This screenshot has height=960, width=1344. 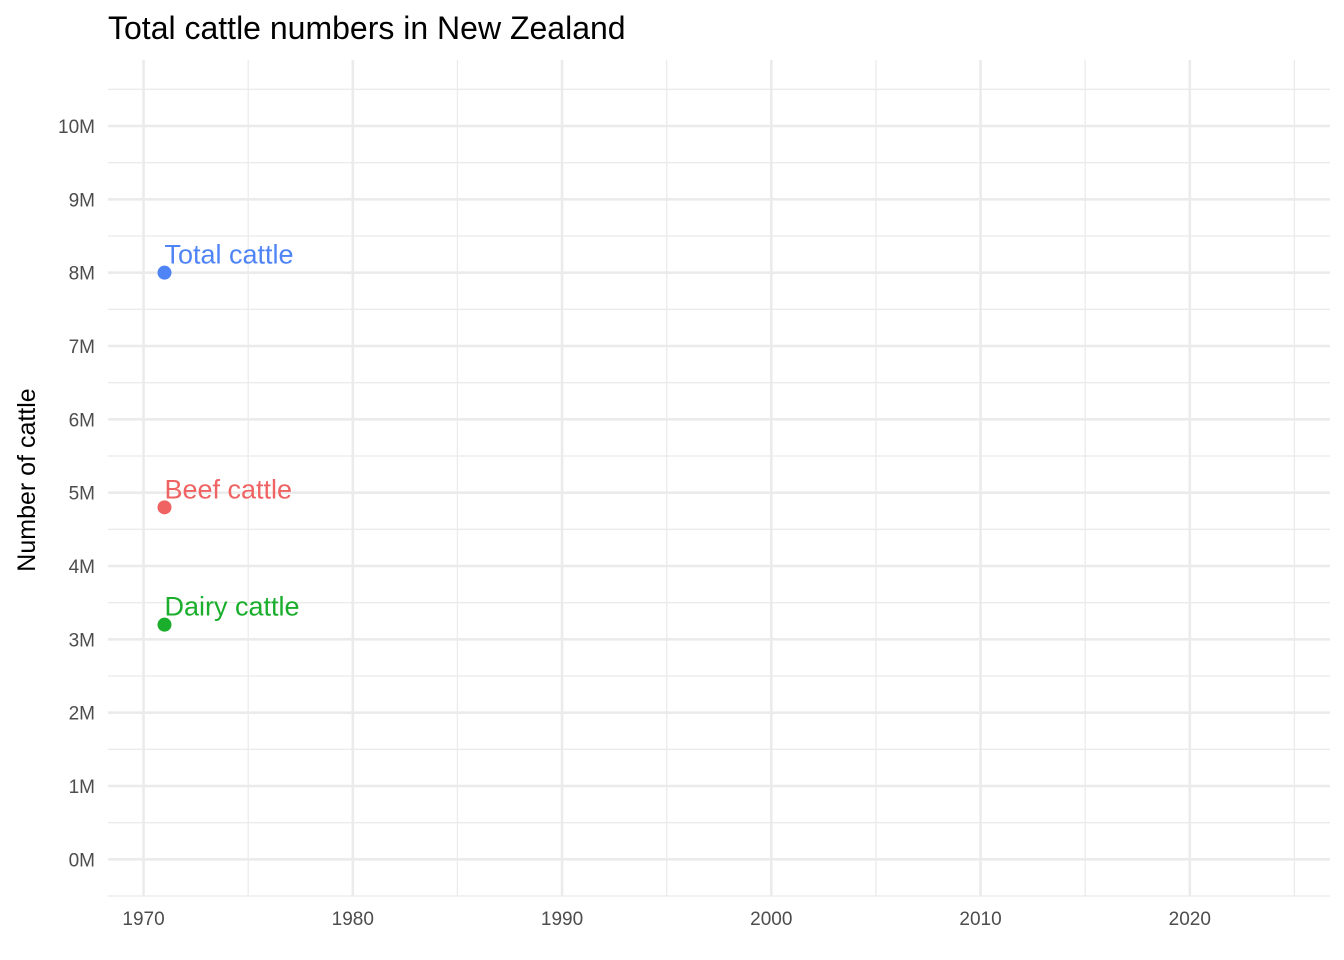 What do you see at coordinates (76, 127) in the screenshot?
I see `y-tick-label: 10M` at bounding box center [76, 127].